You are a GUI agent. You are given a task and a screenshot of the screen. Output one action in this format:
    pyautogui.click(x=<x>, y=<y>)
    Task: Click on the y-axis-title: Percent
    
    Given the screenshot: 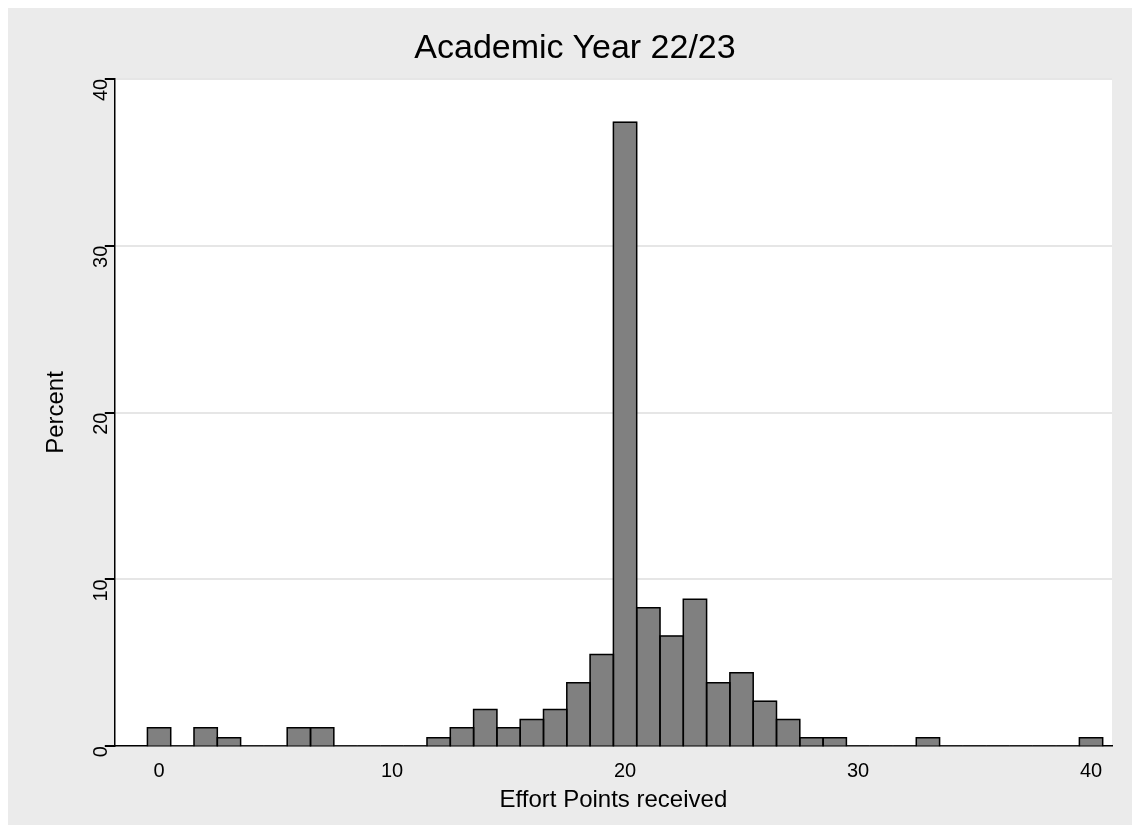 What is the action you would take?
    pyautogui.click(x=55, y=412)
    